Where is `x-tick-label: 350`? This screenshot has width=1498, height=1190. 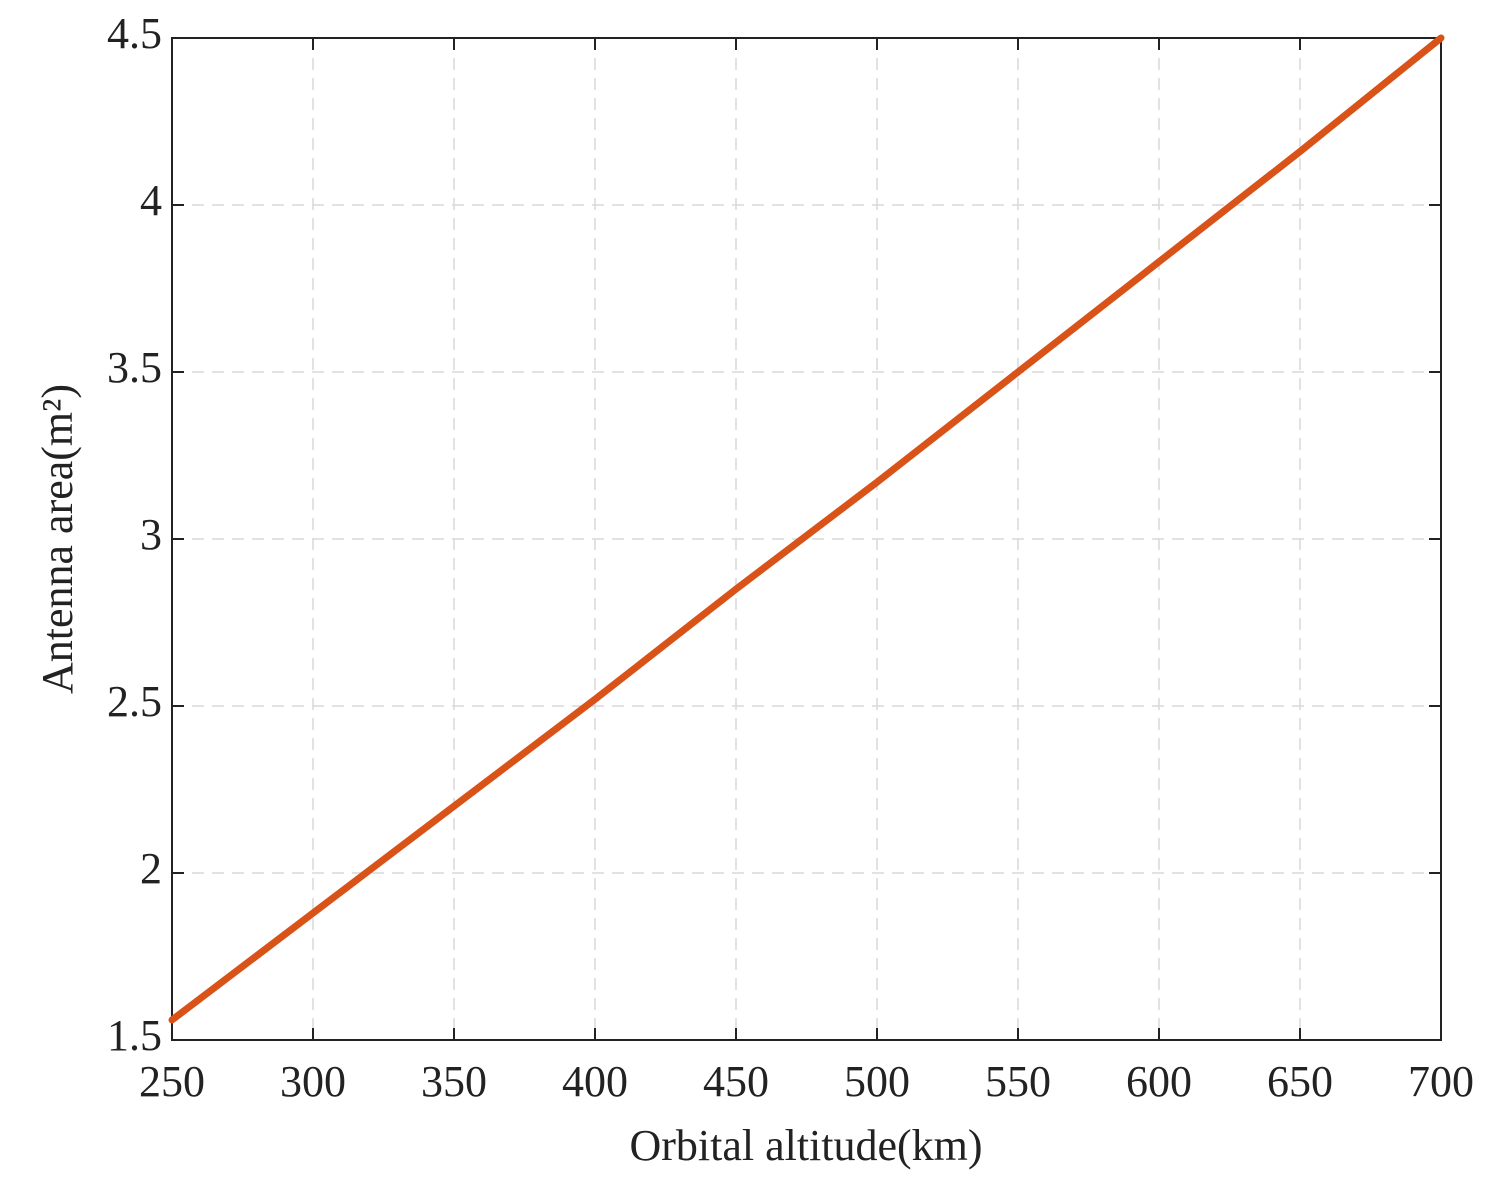
x-tick-label: 350 is located at coordinates (454, 1081).